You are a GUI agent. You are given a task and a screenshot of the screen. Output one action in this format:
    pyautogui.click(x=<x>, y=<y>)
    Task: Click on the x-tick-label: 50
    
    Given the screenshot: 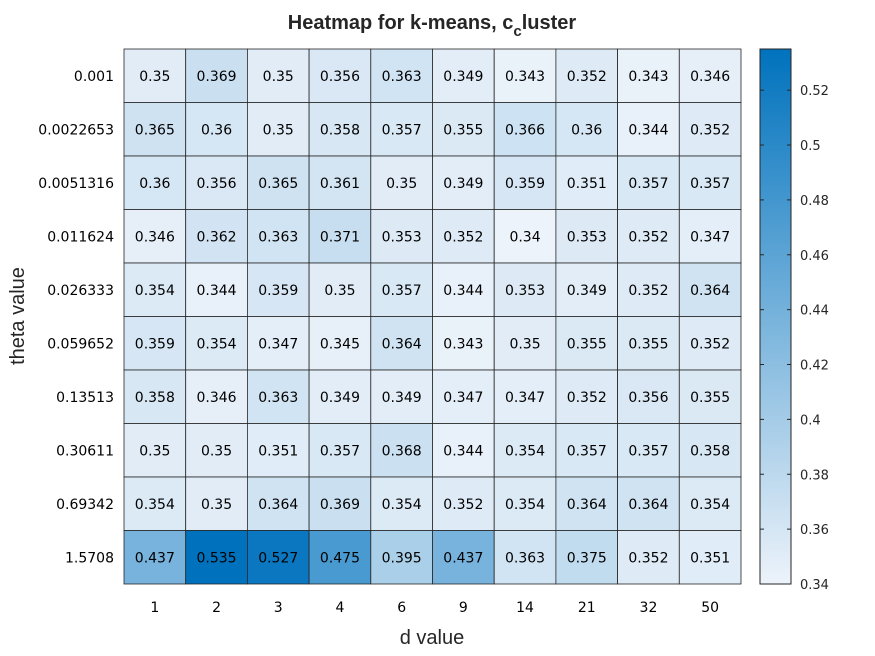 What is the action you would take?
    pyautogui.click(x=710, y=608)
    